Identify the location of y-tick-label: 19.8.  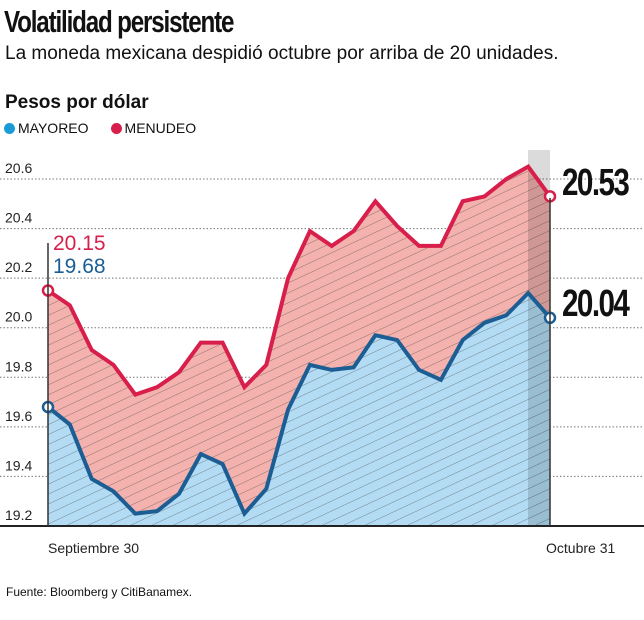
(18, 366).